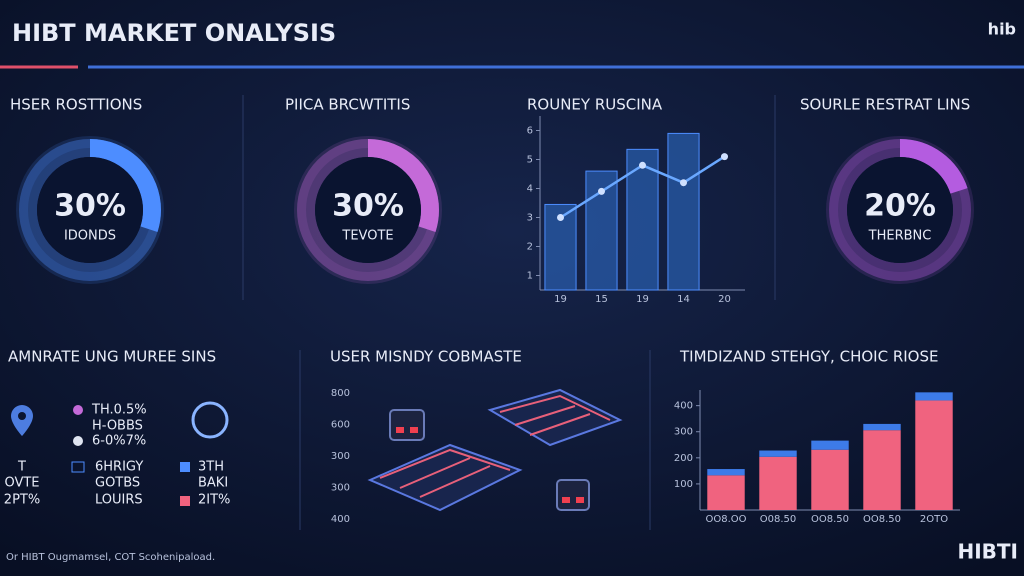 This screenshot has height=576, width=1024. What do you see at coordinates (683, 458) in the screenshot?
I see `y-tick-label: 200` at bounding box center [683, 458].